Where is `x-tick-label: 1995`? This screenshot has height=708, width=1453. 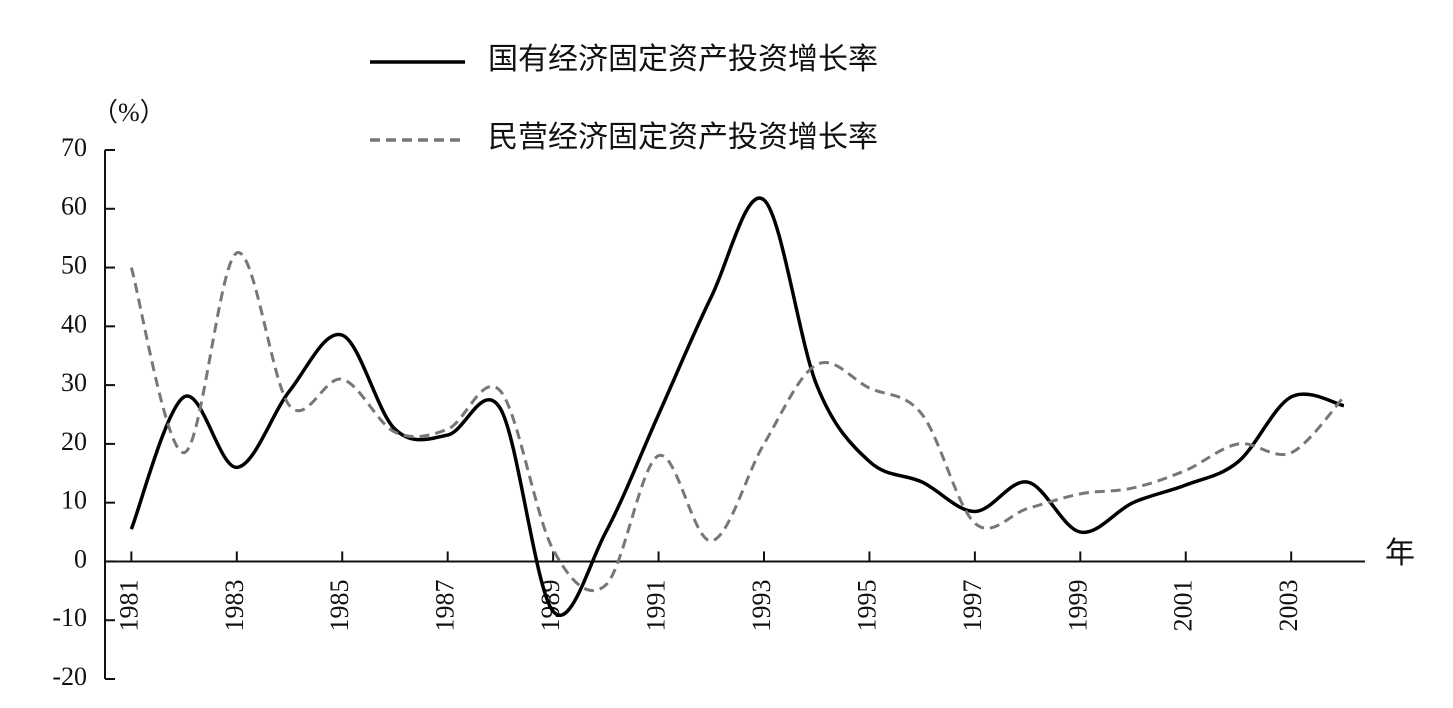 x-tick-label: 1995 is located at coordinates (866, 605).